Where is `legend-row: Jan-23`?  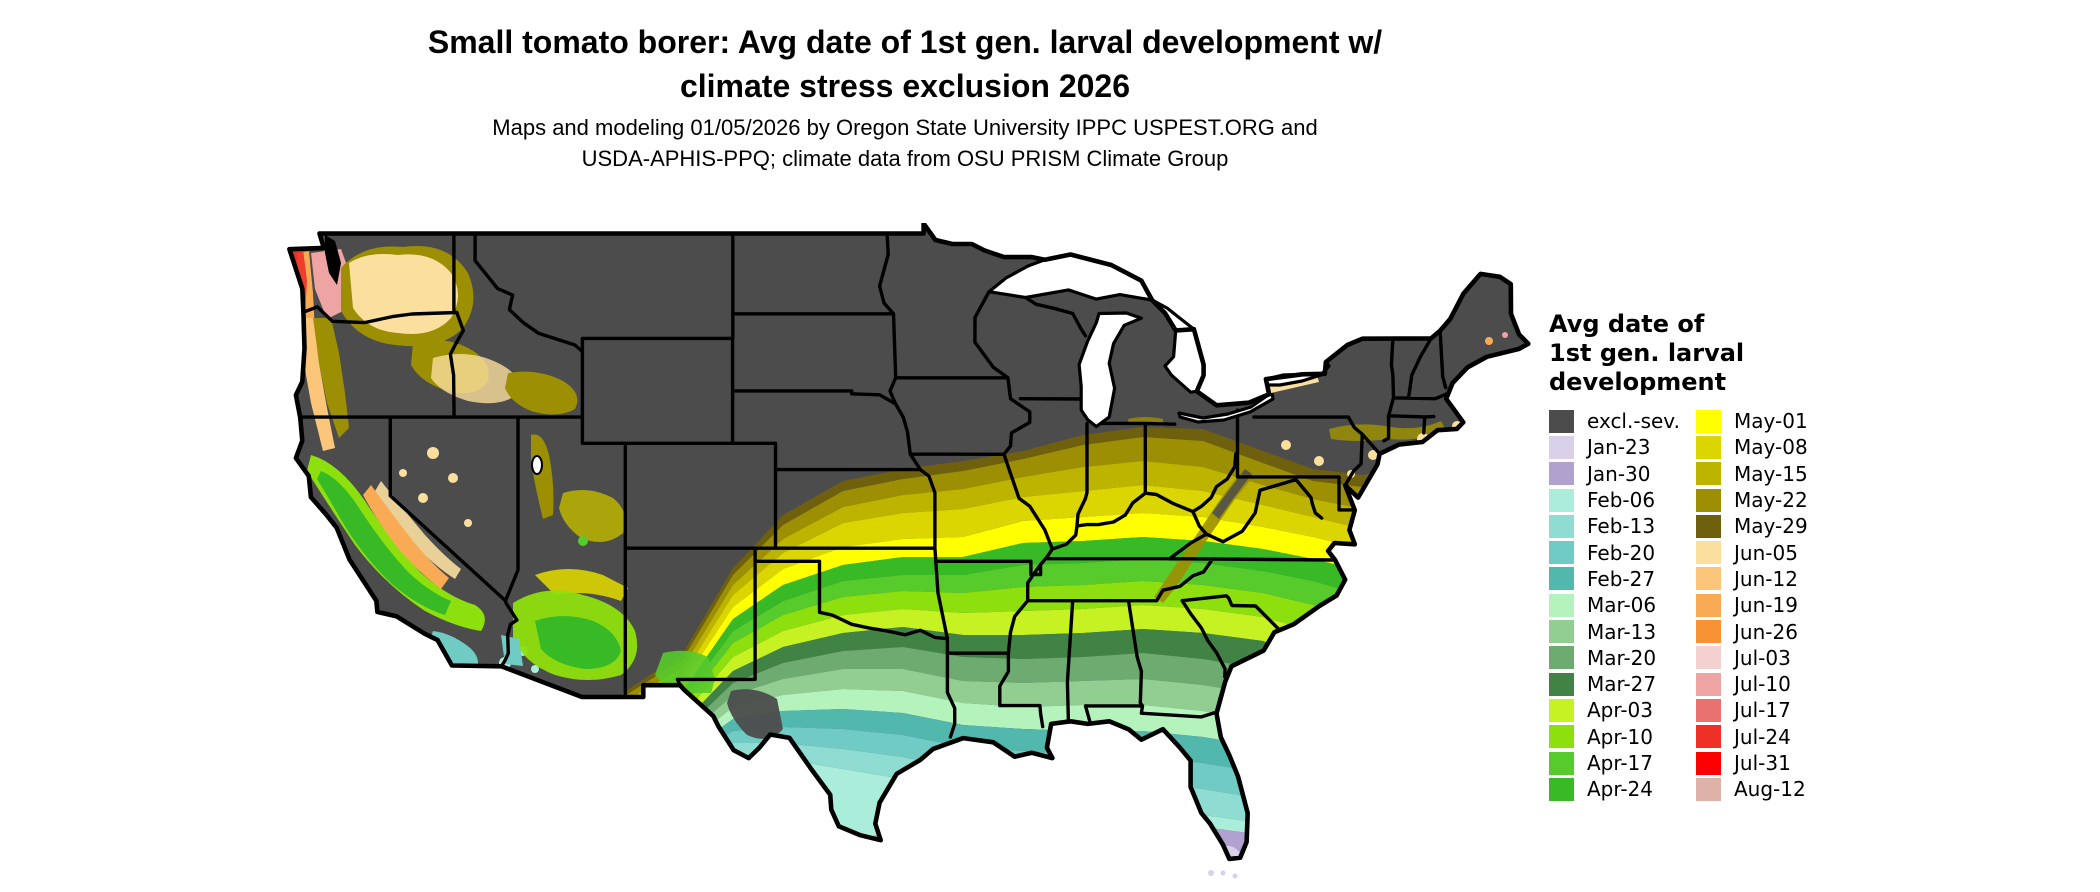
legend-row: Jan-23 is located at coordinates (1622, 447).